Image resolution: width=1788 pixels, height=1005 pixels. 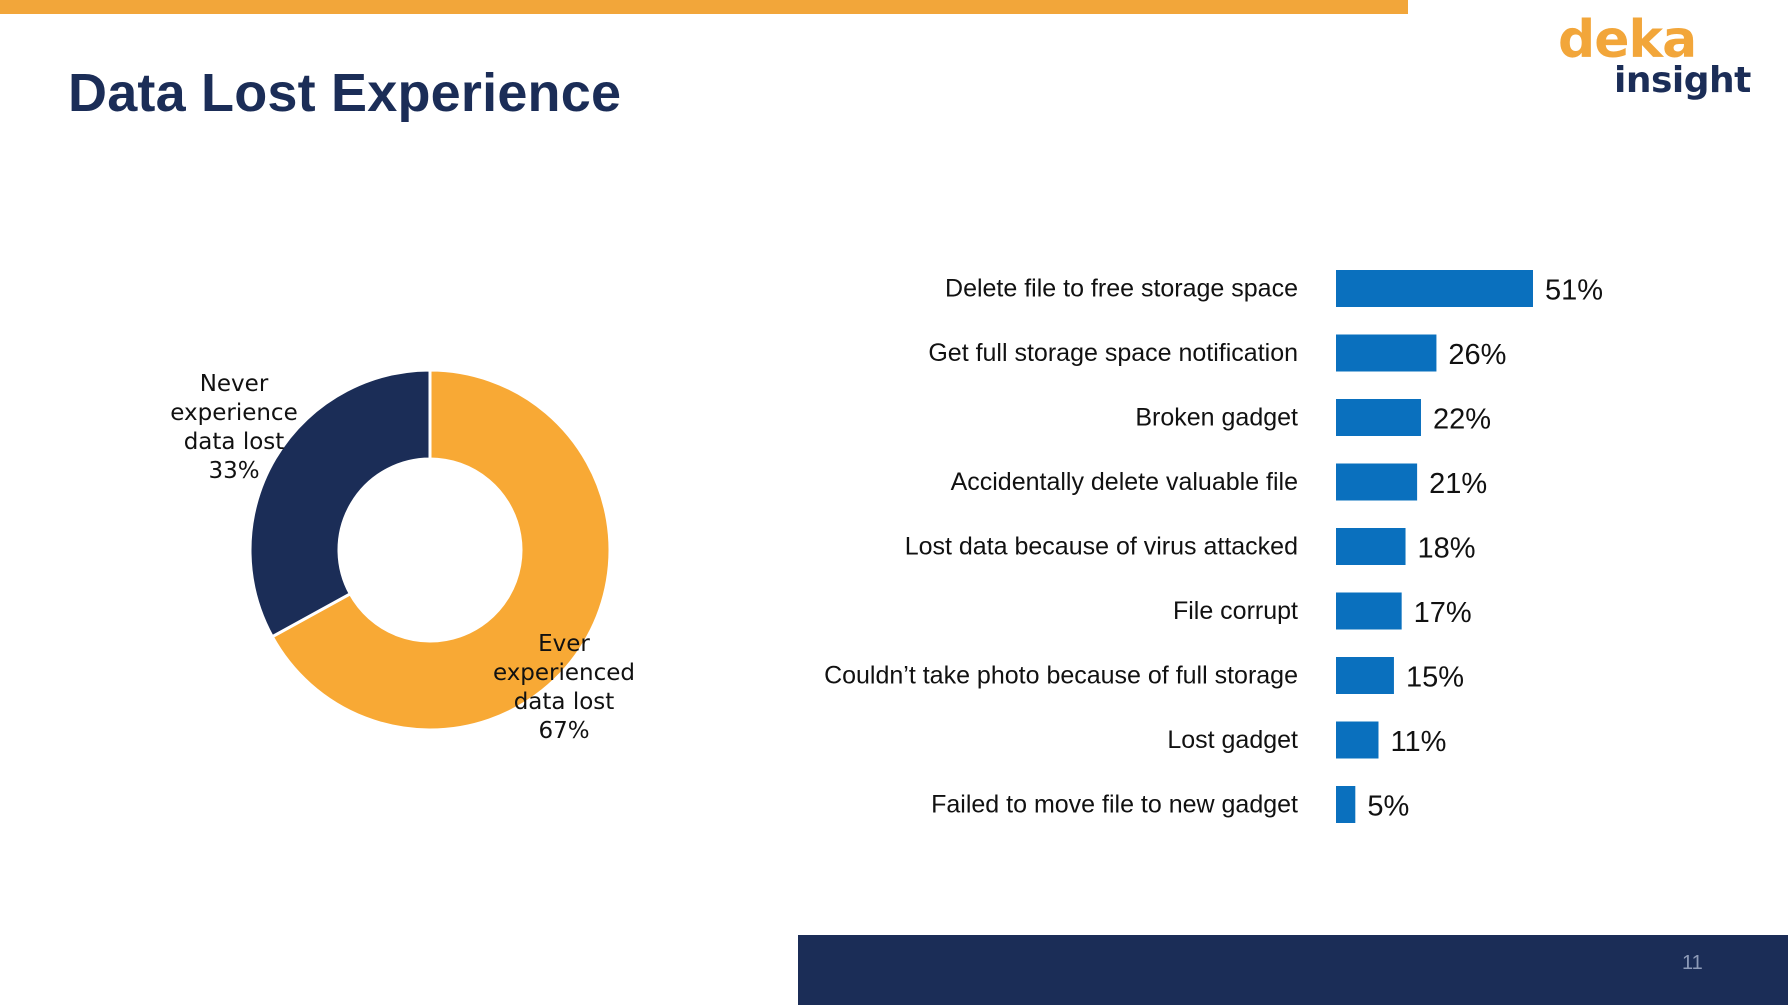 What do you see at coordinates (441, 550) in the screenshot?
I see `donut-slice-ever-experienced` at bounding box center [441, 550].